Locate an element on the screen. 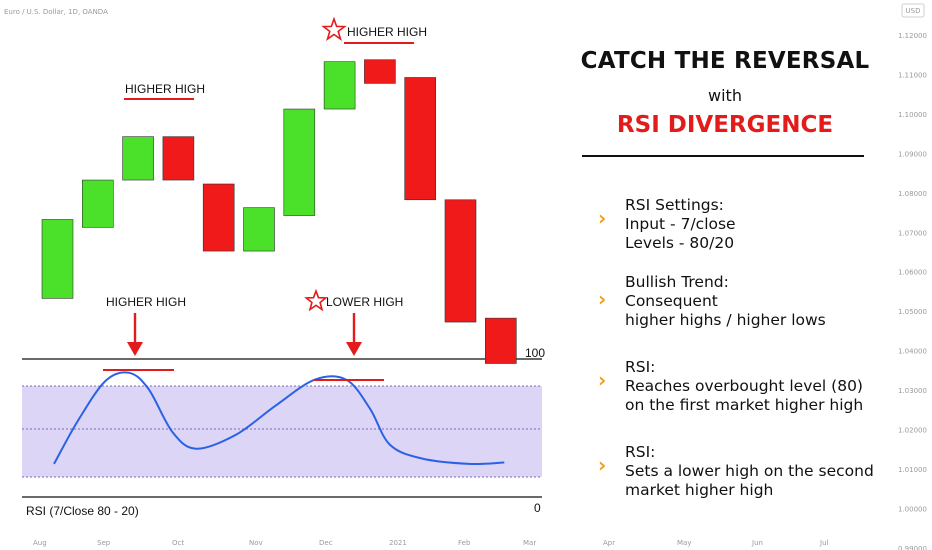 This screenshot has width=932, height=550. price-tick-label: 1.09000 is located at coordinates (912, 154).